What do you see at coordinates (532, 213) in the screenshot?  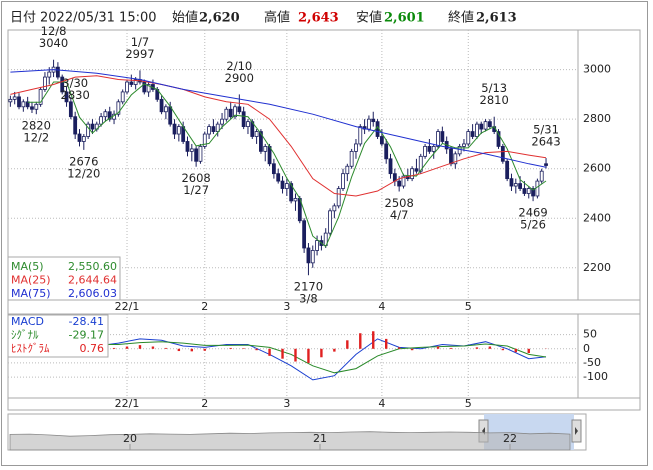 I see `annotation-value: 2469` at bounding box center [532, 213].